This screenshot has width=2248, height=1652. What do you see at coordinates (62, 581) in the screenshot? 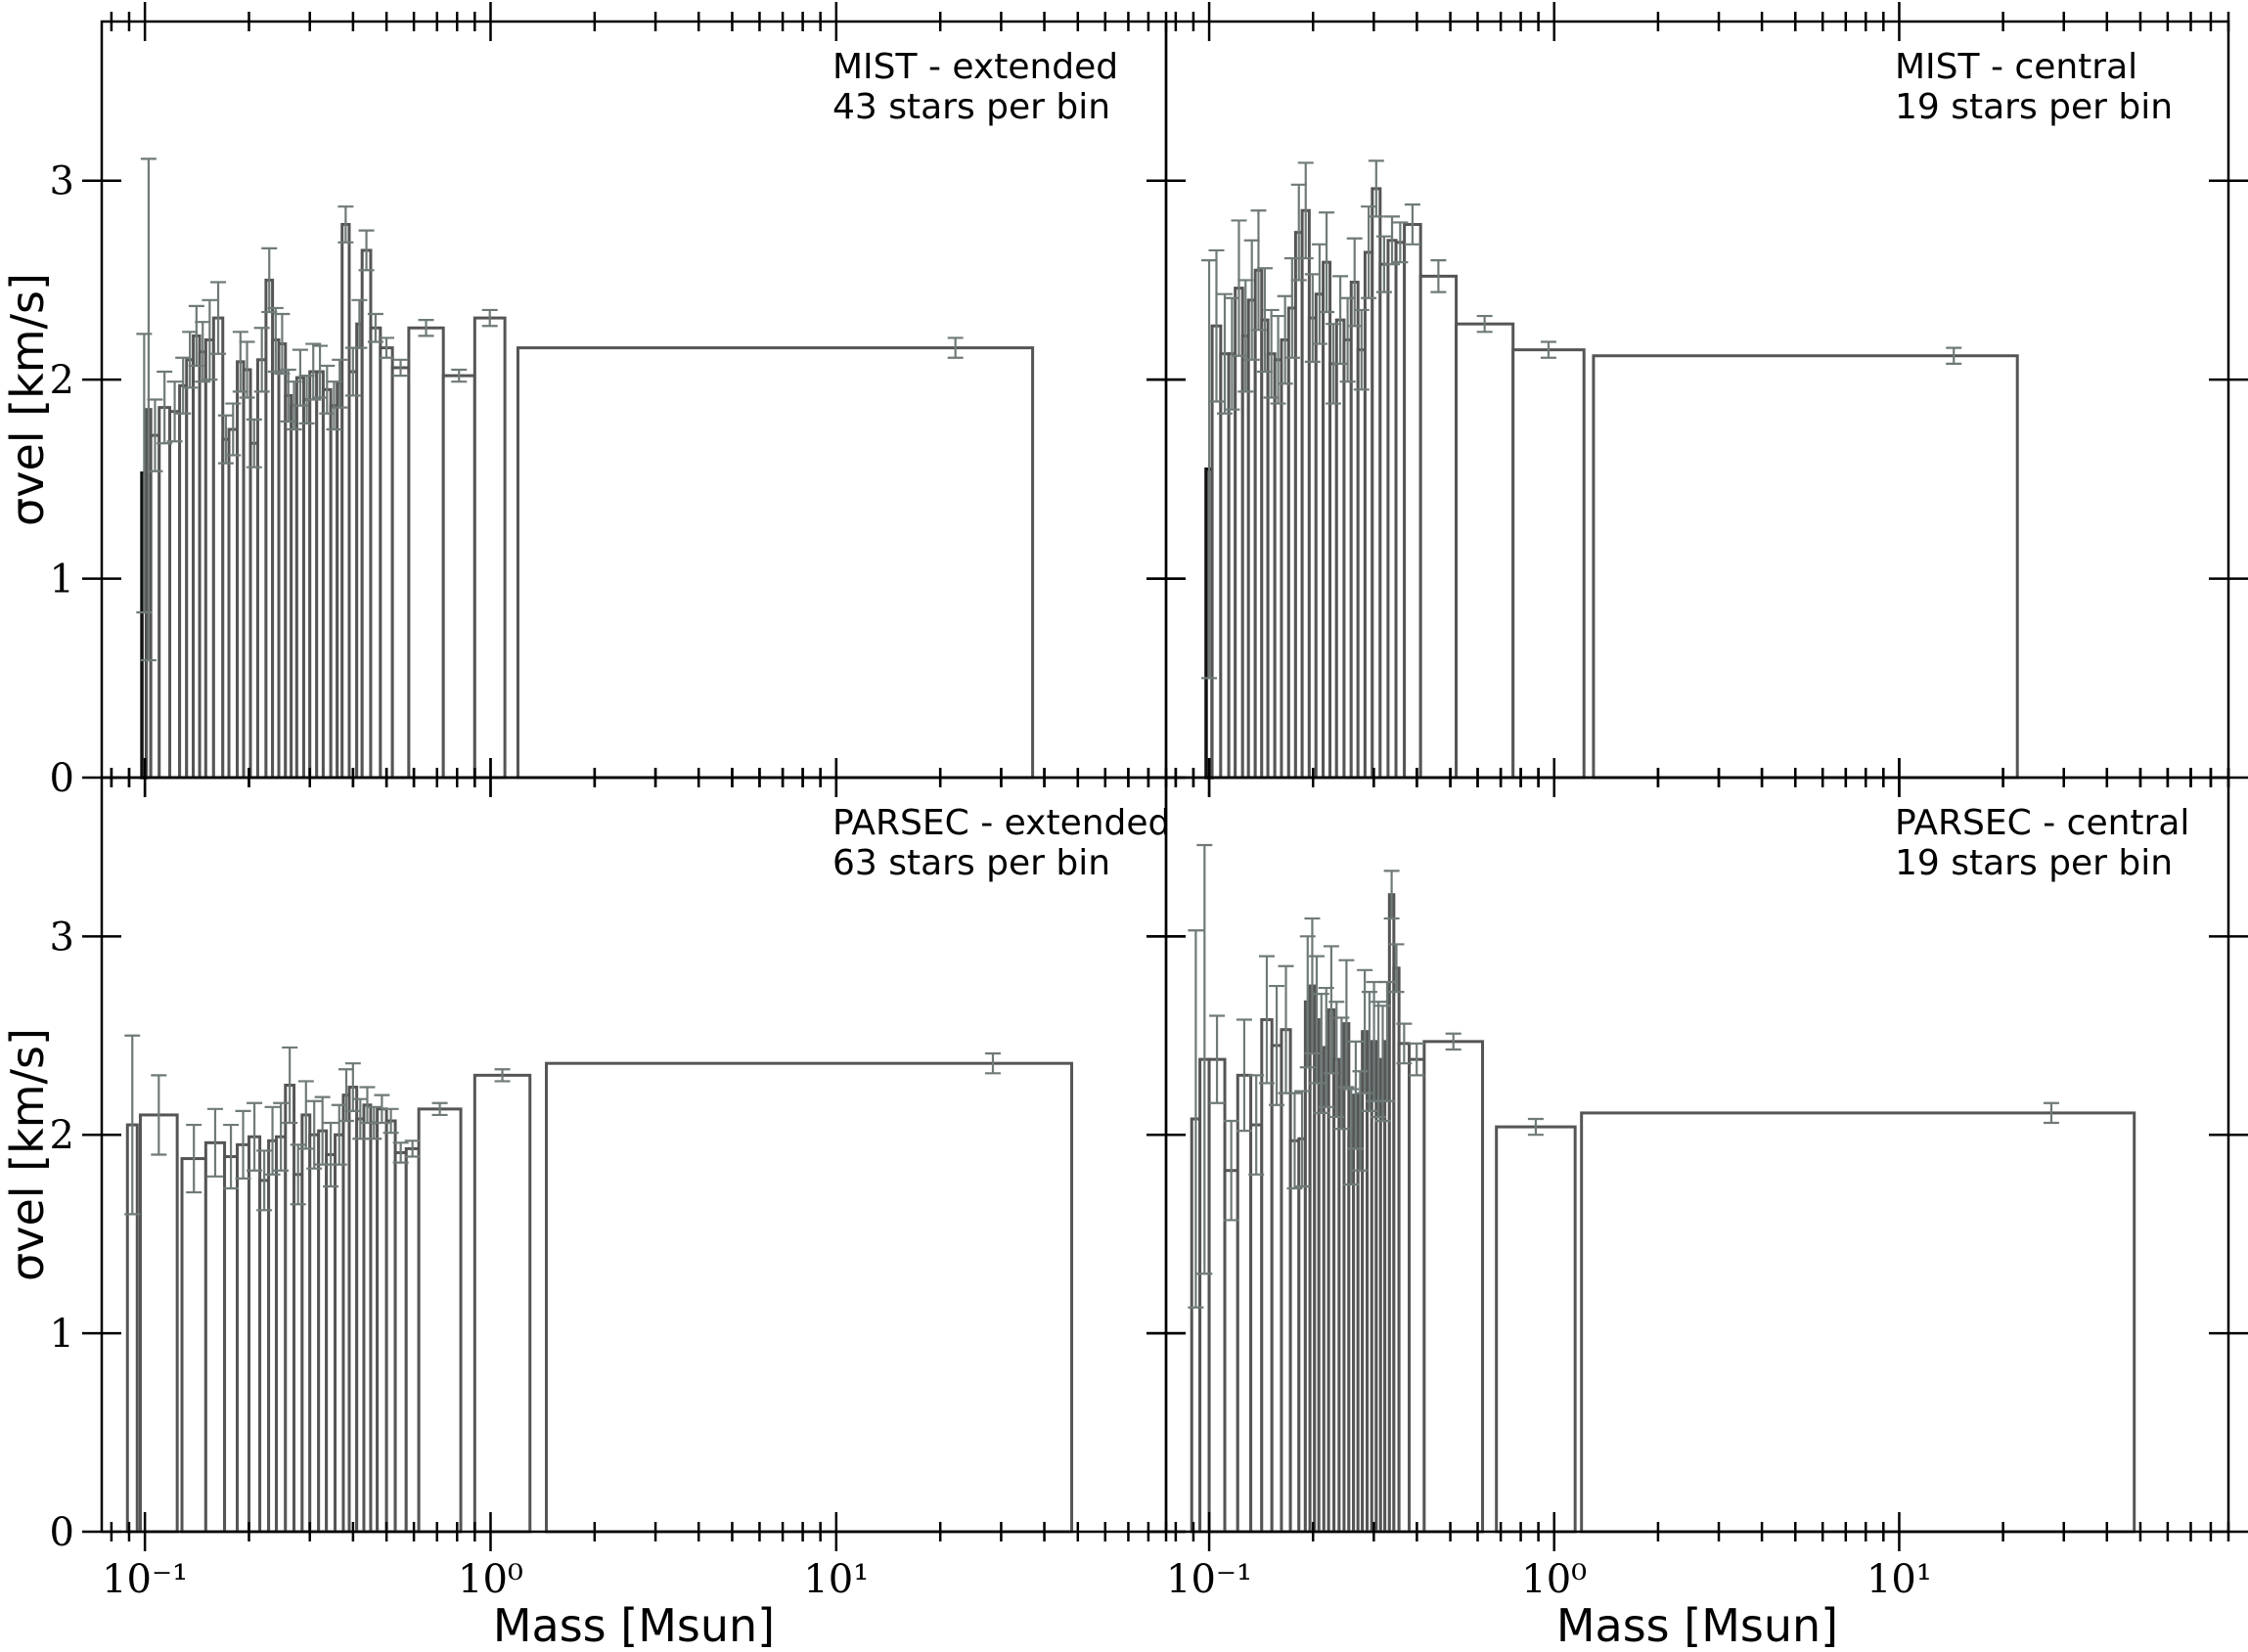
I see `y-tick-label: 1` at bounding box center [62, 581].